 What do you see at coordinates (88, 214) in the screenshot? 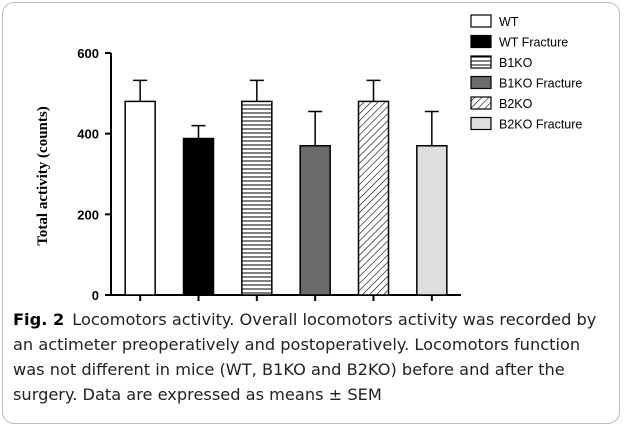
I see `y-tick-label: 200` at bounding box center [88, 214].